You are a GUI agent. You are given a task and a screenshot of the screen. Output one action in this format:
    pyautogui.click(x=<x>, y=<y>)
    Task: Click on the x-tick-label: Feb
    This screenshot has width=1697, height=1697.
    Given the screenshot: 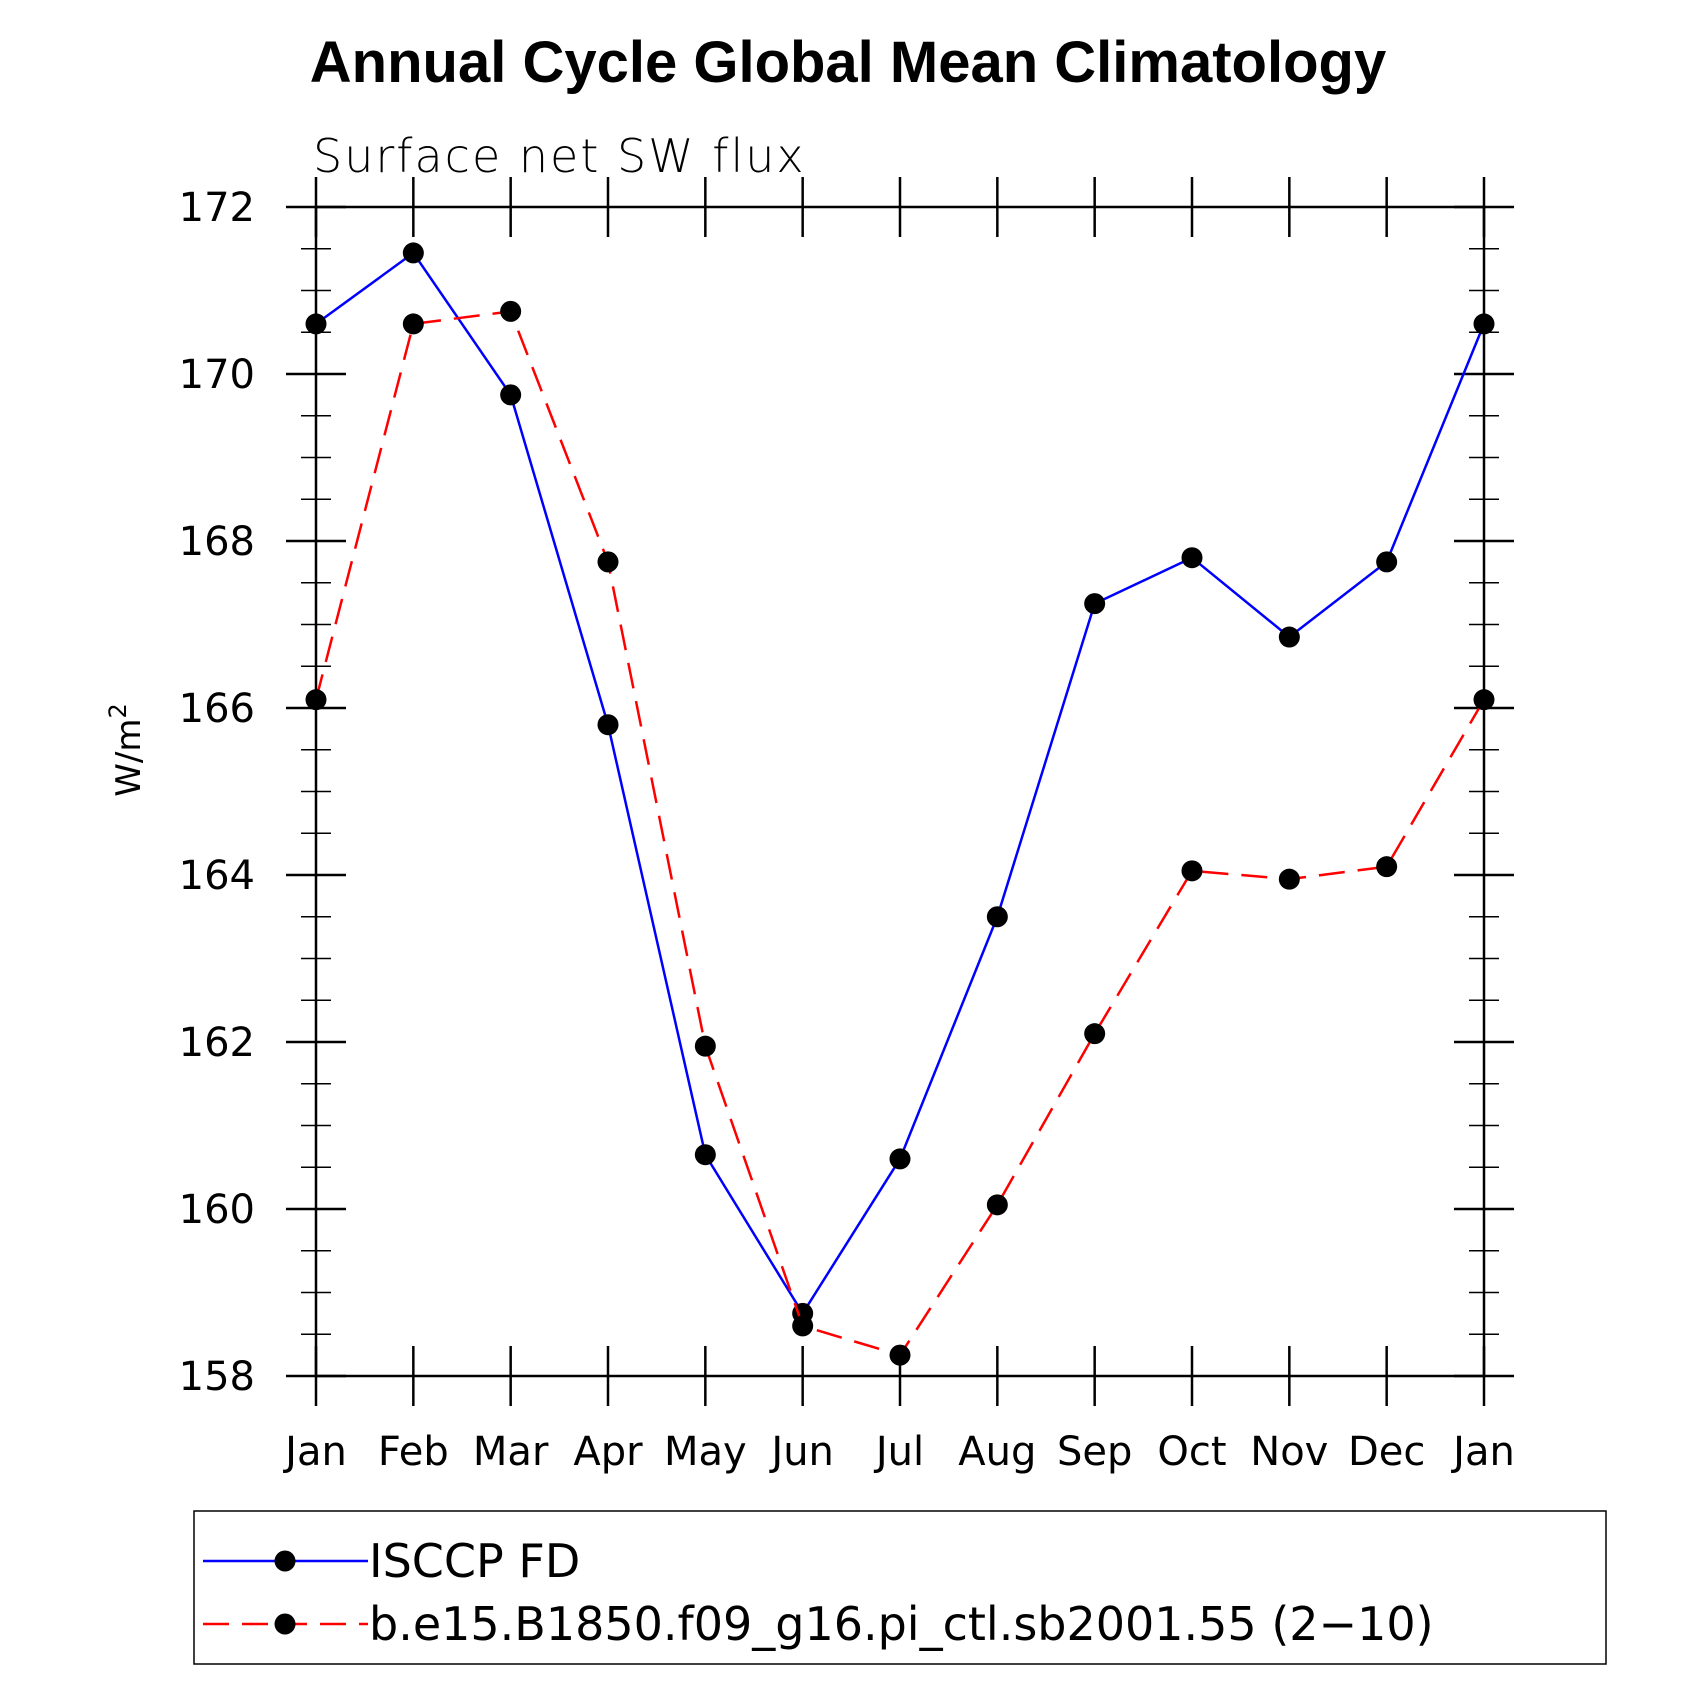 What is the action you would take?
    pyautogui.click(x=413, y=1452)
    